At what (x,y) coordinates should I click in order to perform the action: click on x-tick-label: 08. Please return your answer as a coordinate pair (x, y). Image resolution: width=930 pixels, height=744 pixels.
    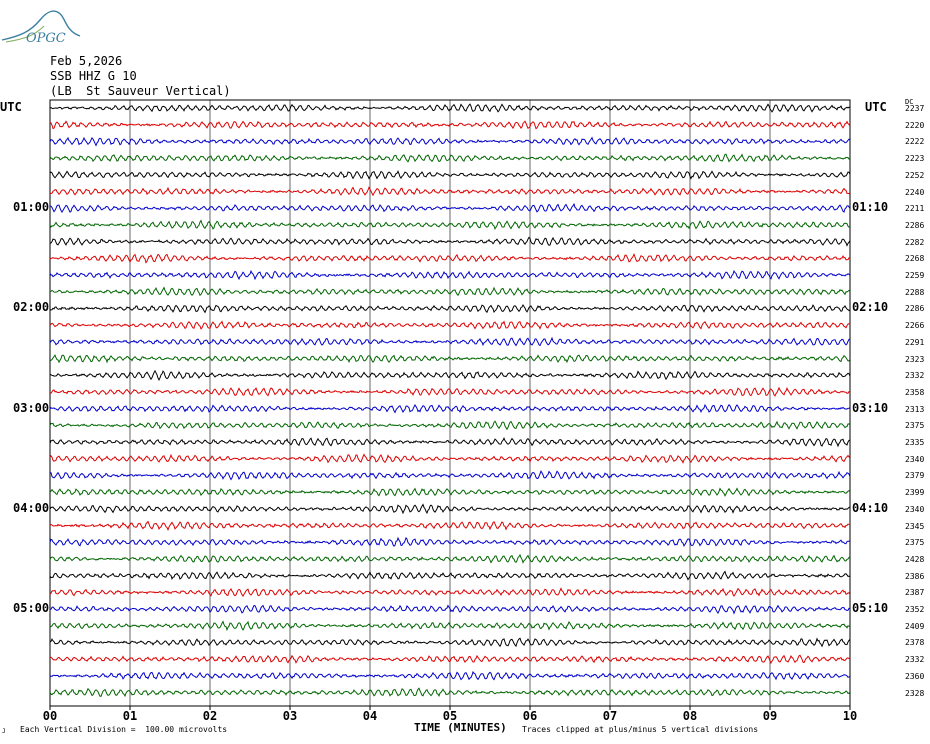
    Looking at the image, I should click on (690, 716).